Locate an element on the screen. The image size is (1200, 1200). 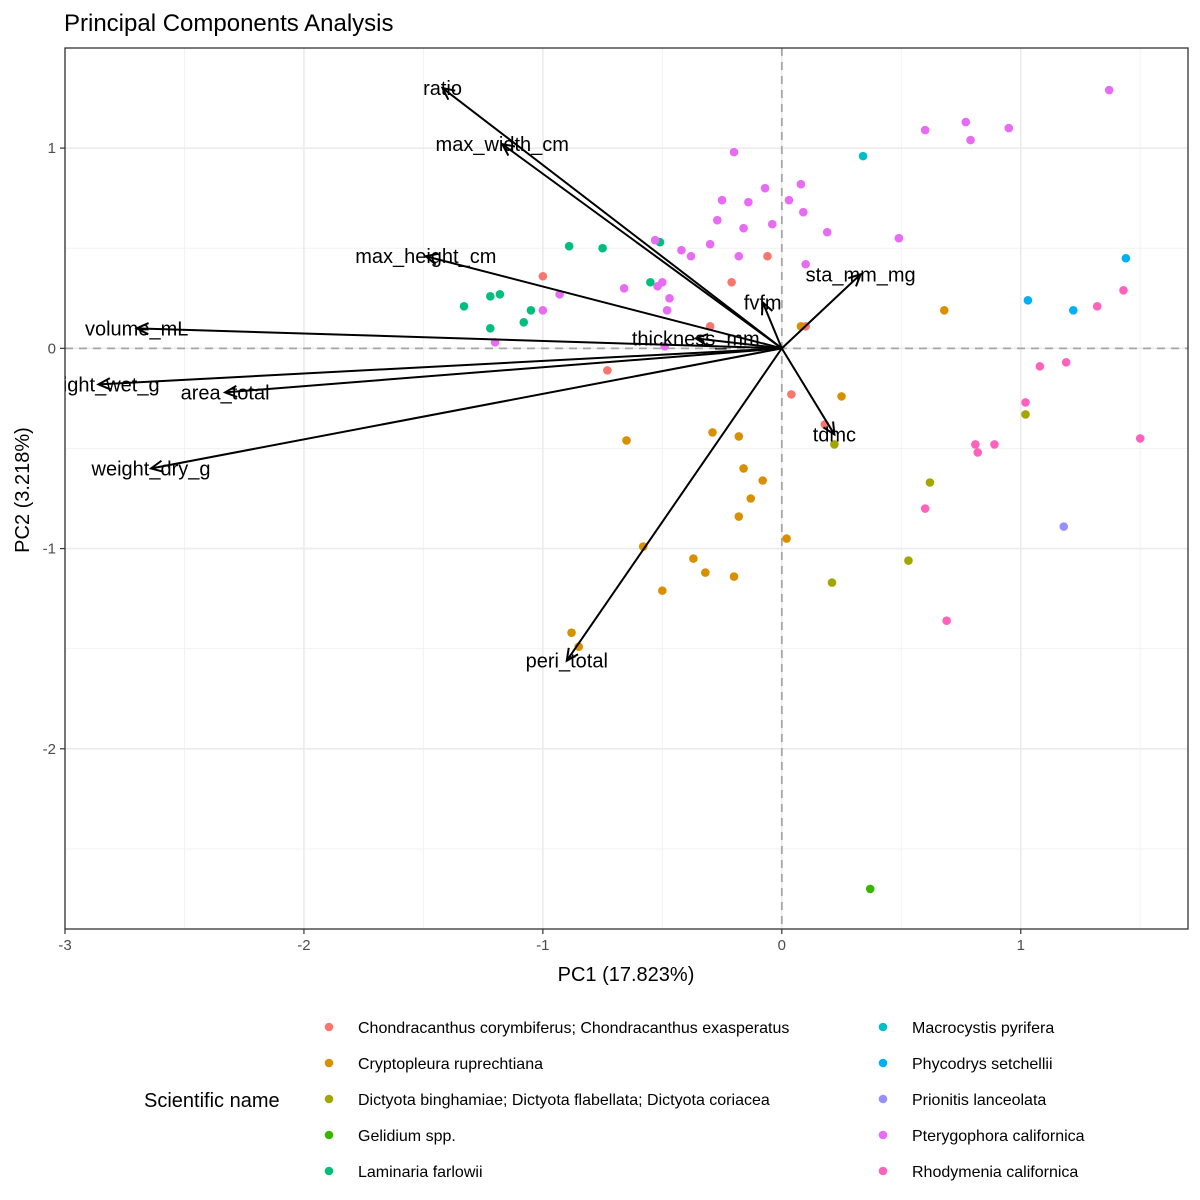
loading-label: area_total is located at coordinates (225, 393).